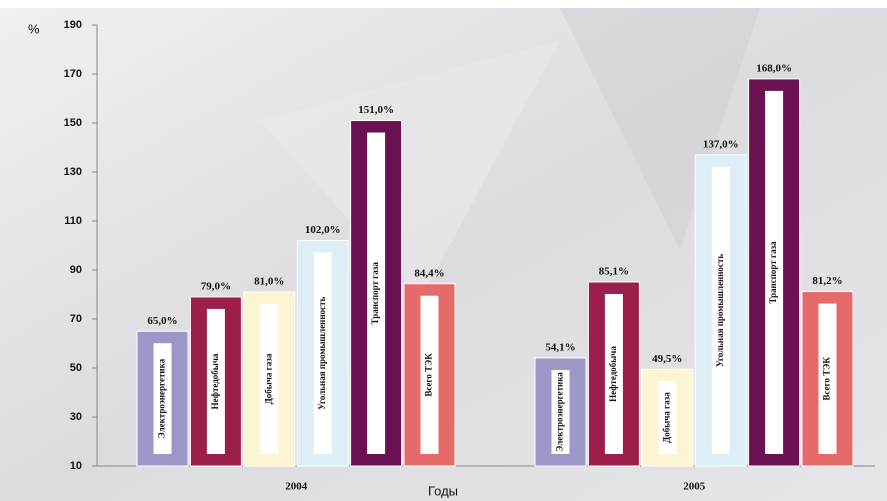  I want to click on y-tick-label: 10, so click(76, 466).